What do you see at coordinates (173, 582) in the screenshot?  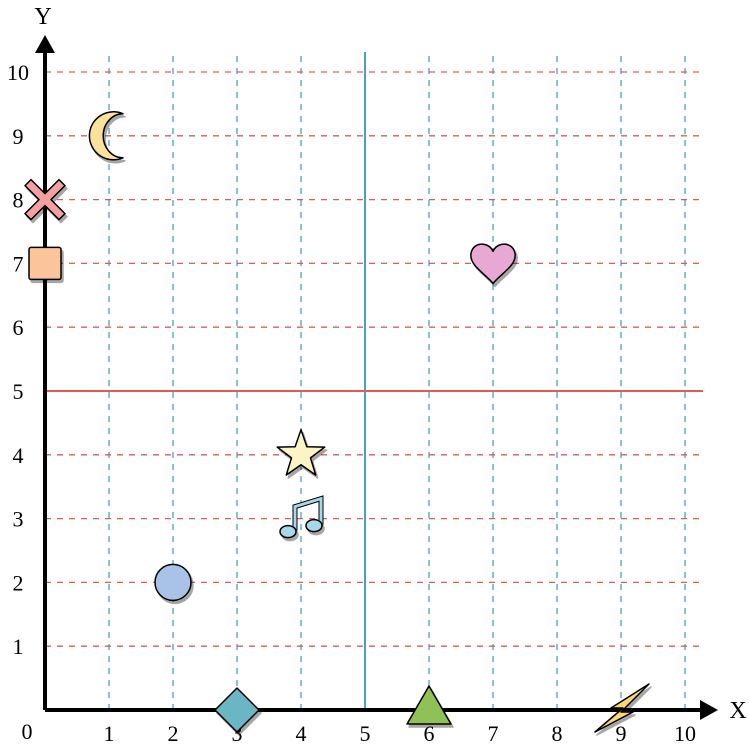 I see `circle-icon` at bounding box center [173, 582].